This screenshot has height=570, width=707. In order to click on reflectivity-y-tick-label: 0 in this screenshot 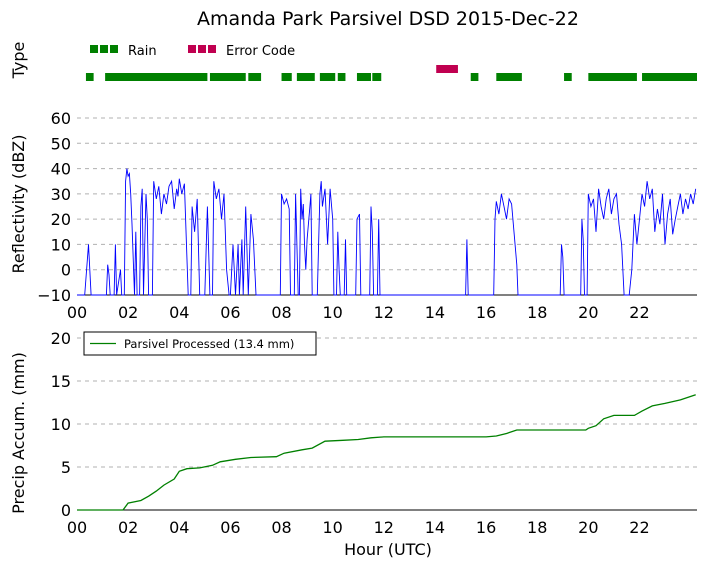, I will do `click(66, 270)`.